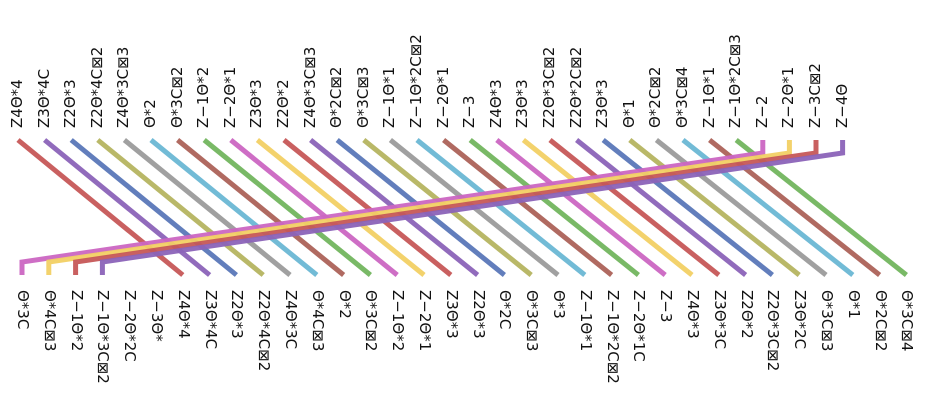  Describe the element at coordinates (150, 113) in the screenshot. I see `top-label: Θ*2` at that location.